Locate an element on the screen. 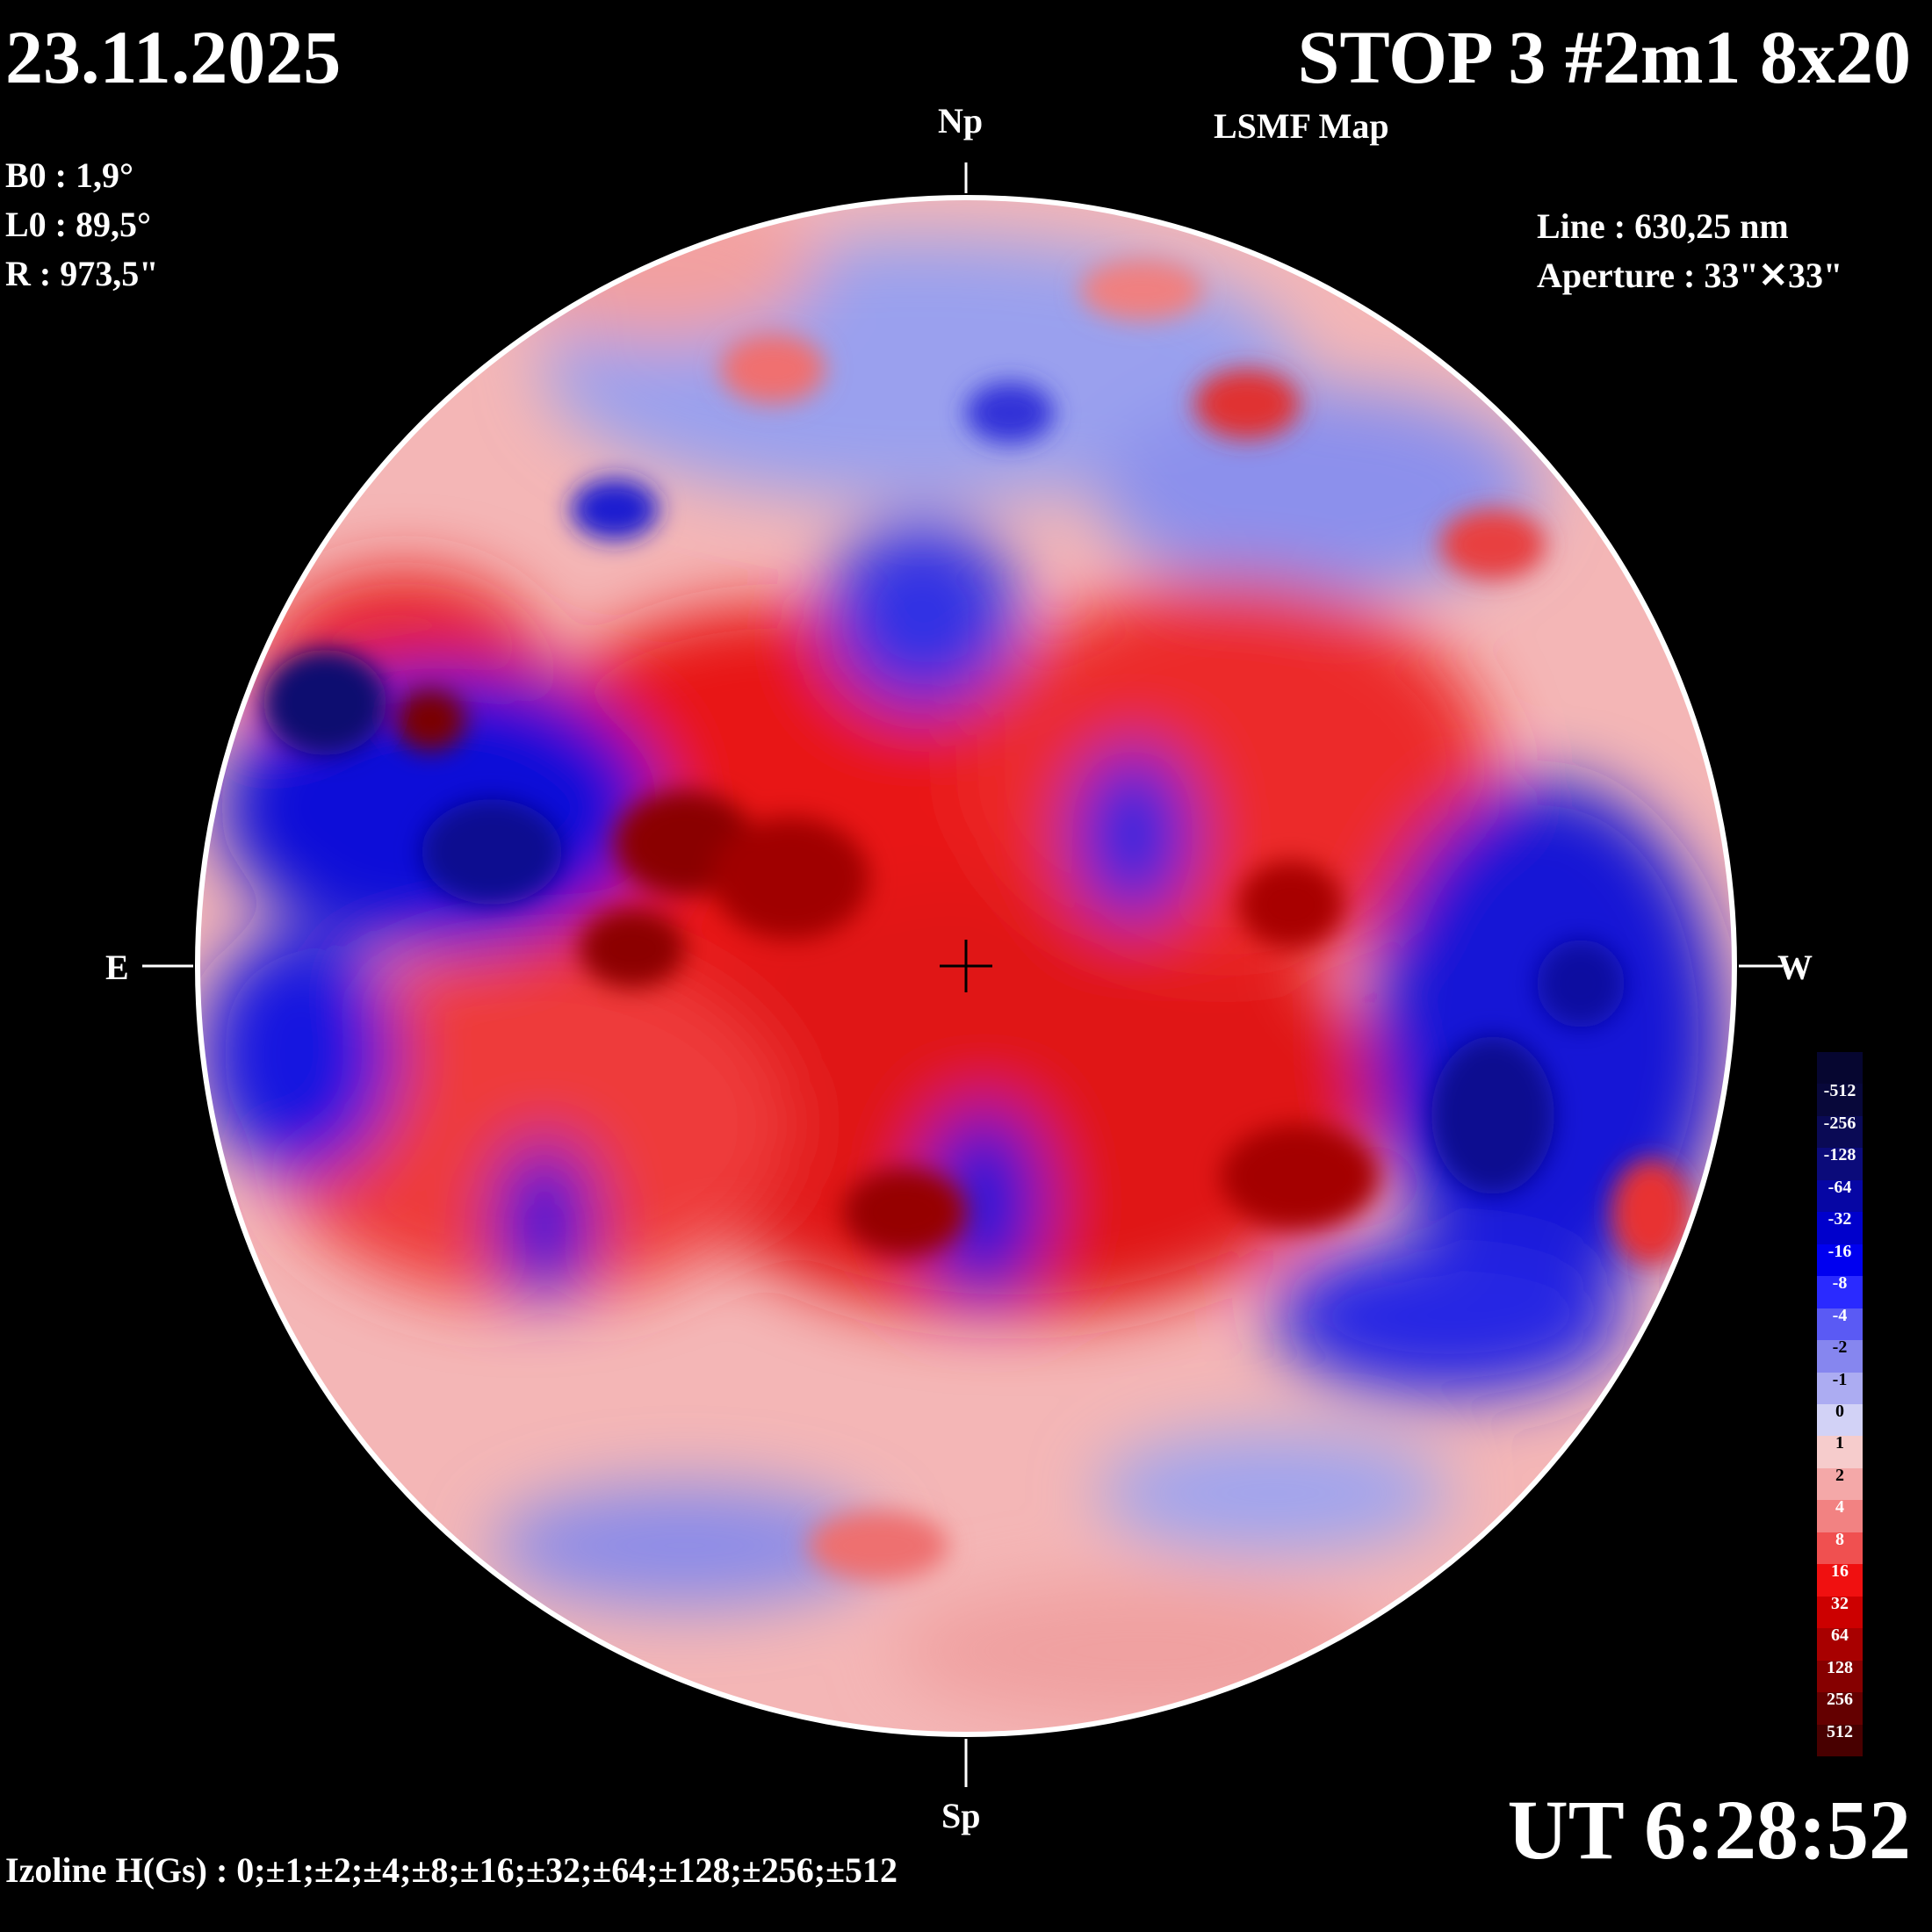 The image size is (1932, 1932). ut-time: UT 6:28:52 is located at coordinates (1709, 1830).